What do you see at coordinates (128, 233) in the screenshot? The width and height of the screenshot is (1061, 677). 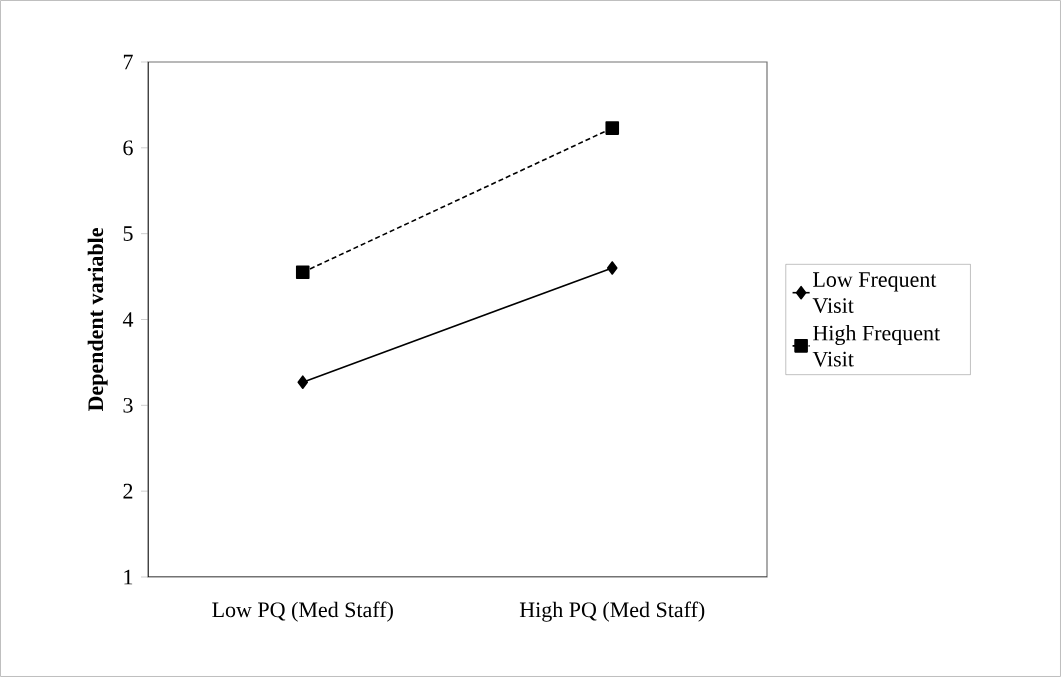 I see `y-tick-label: 5` at bounding box center [128, 233].